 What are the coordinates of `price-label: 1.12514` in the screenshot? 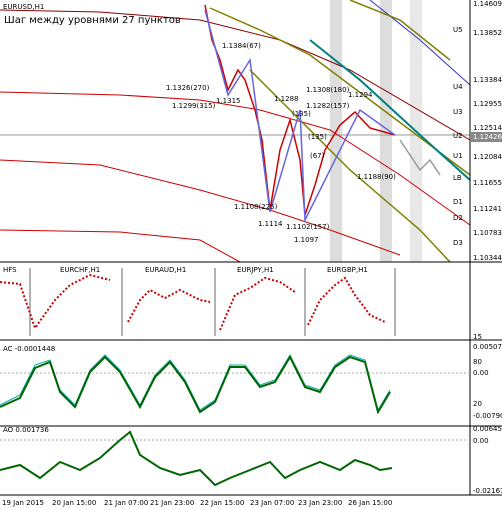 It's located at (487, 128).